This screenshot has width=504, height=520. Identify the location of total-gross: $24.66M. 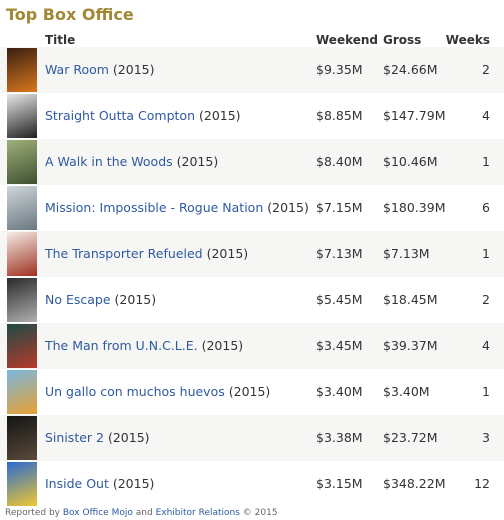
(410, 69).